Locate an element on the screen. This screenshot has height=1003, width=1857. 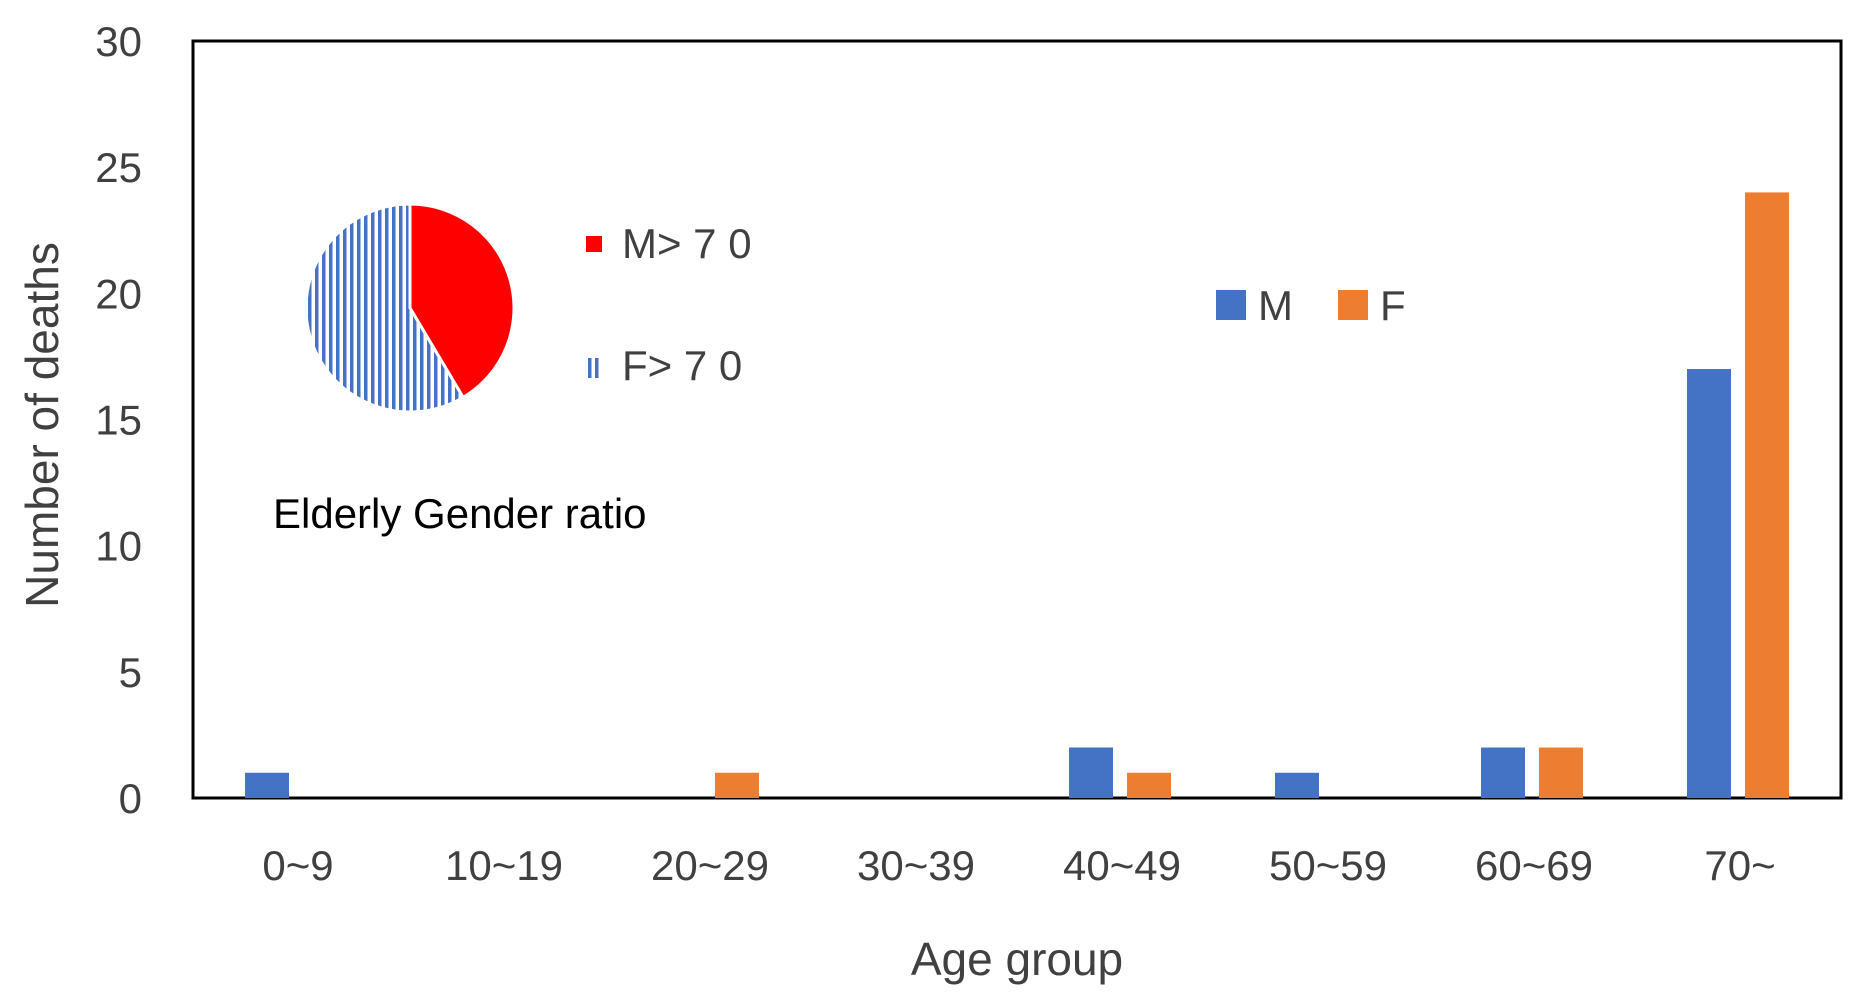
legend-swatch-m is located at coordinates (1231, 305).